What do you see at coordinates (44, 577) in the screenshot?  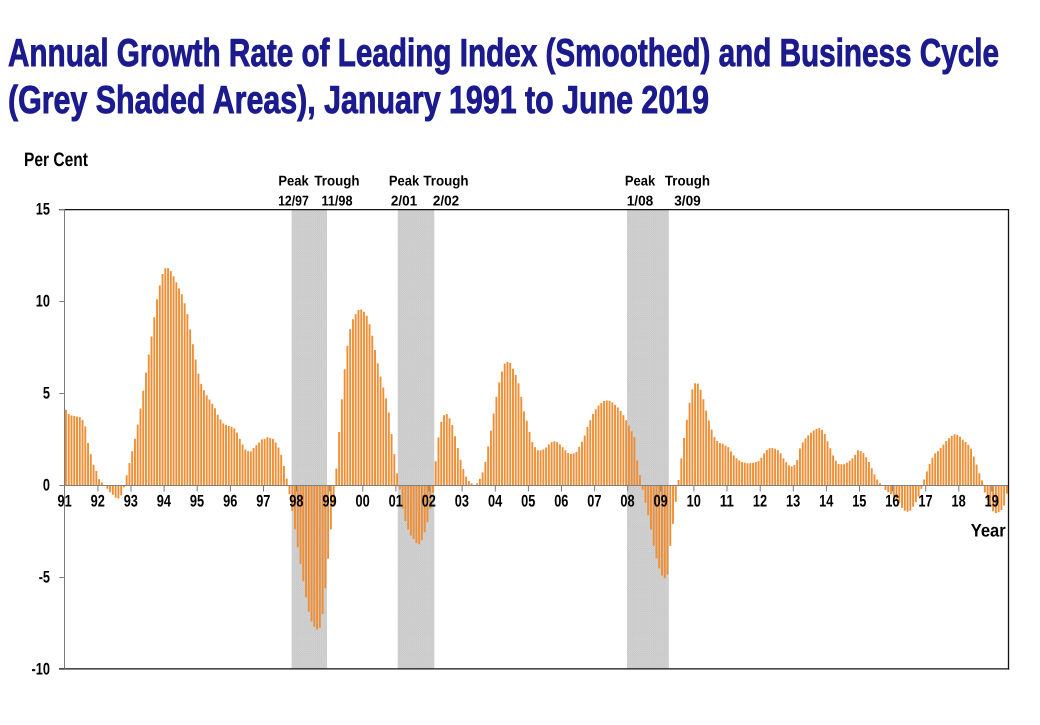 I see `svg-text: -5` at bounding box center [44, 577].